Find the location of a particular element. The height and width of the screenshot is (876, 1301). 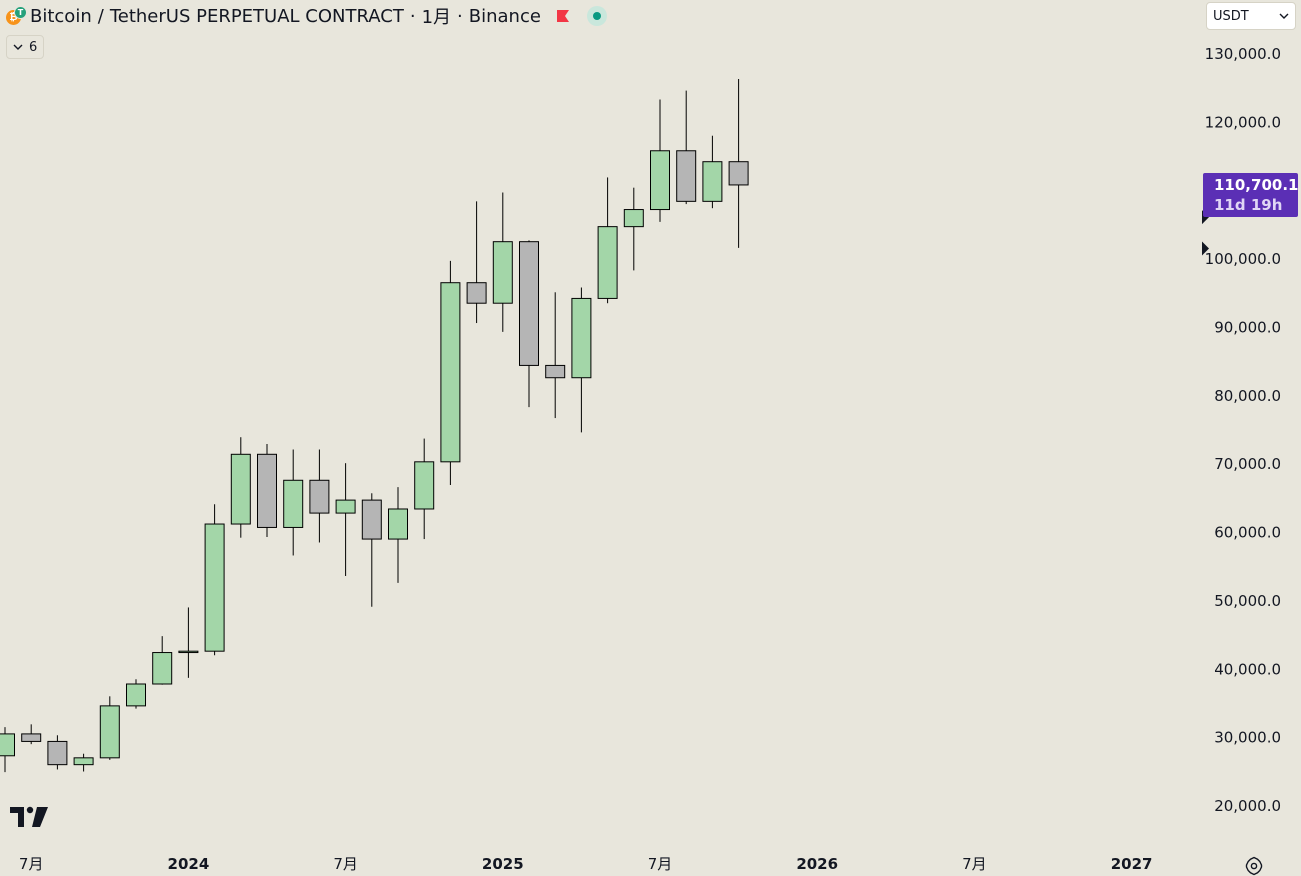

price-axis-label: 100,000.0 is located at coordinates (1243, 259).